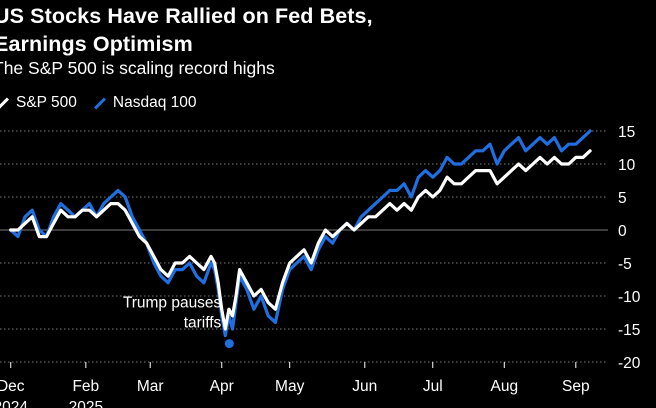 This screenshot has height=408, width=656. I want to click on annotation-text-0-1: tariffs, so click(203, 323).